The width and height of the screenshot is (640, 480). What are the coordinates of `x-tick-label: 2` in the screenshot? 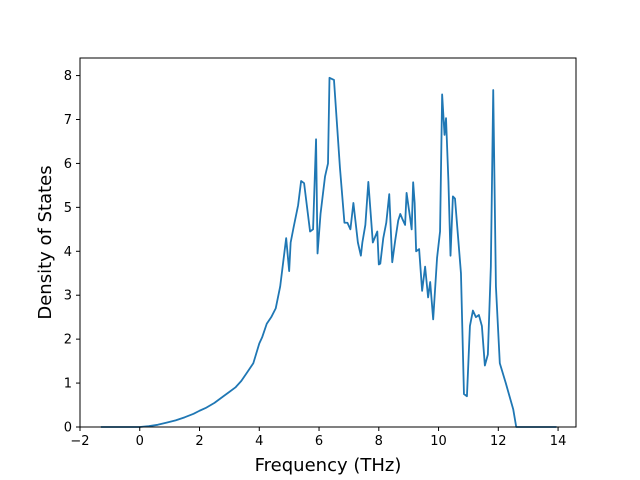 It's located at (199, 441).